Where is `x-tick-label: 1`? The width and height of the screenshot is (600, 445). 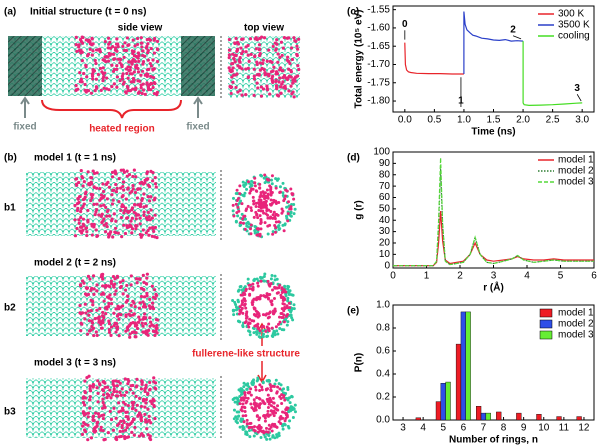 x-tick-label: 1 is located at coordinates (427, 276).